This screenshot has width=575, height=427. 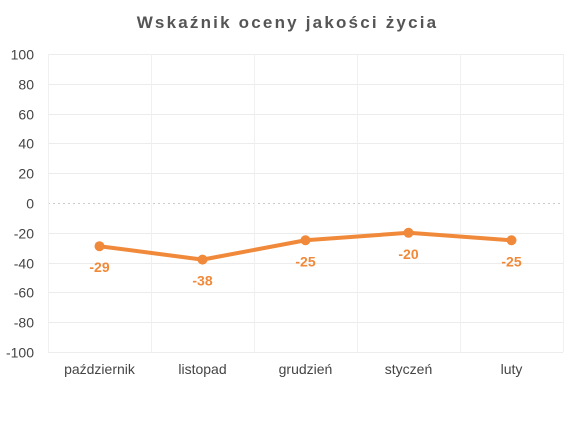 What do you see at coordinates (202, 281) in the screenshot?
I see `data-label: -38` at bounding box center [202, 281].